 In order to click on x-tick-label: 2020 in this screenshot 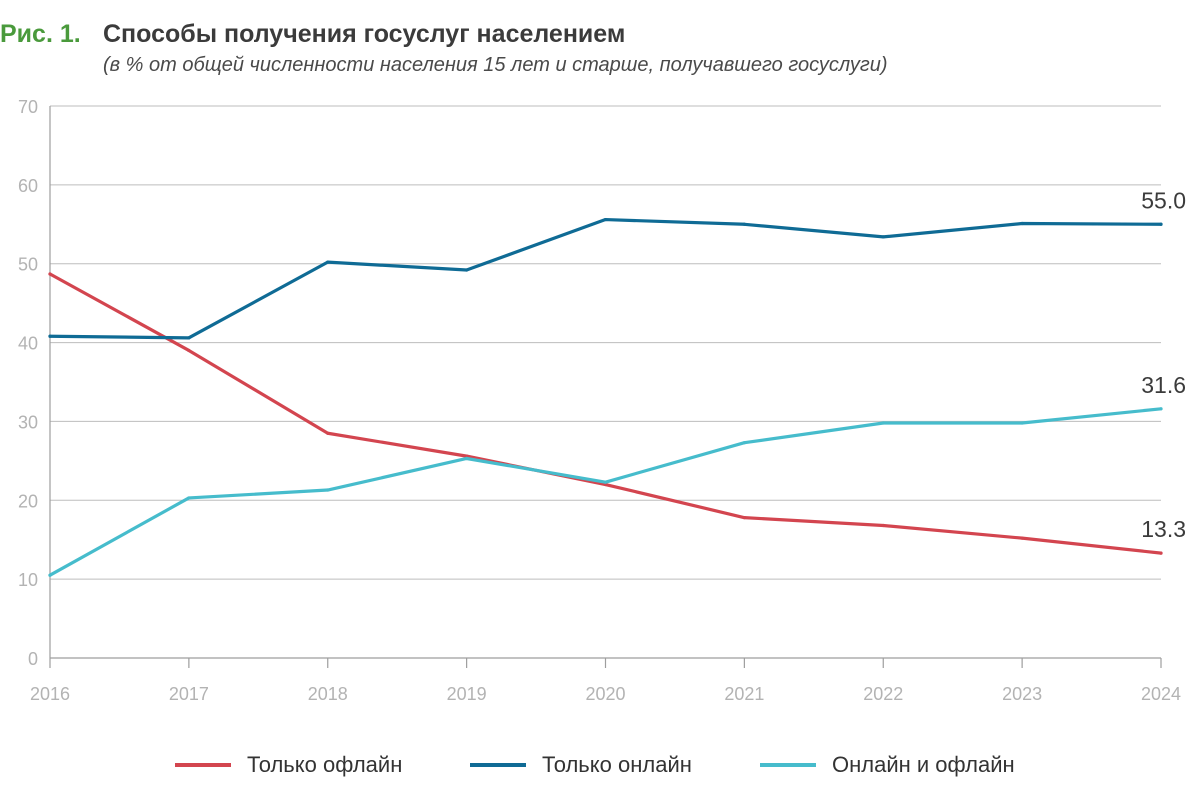, I will do `click(605, 694)`.